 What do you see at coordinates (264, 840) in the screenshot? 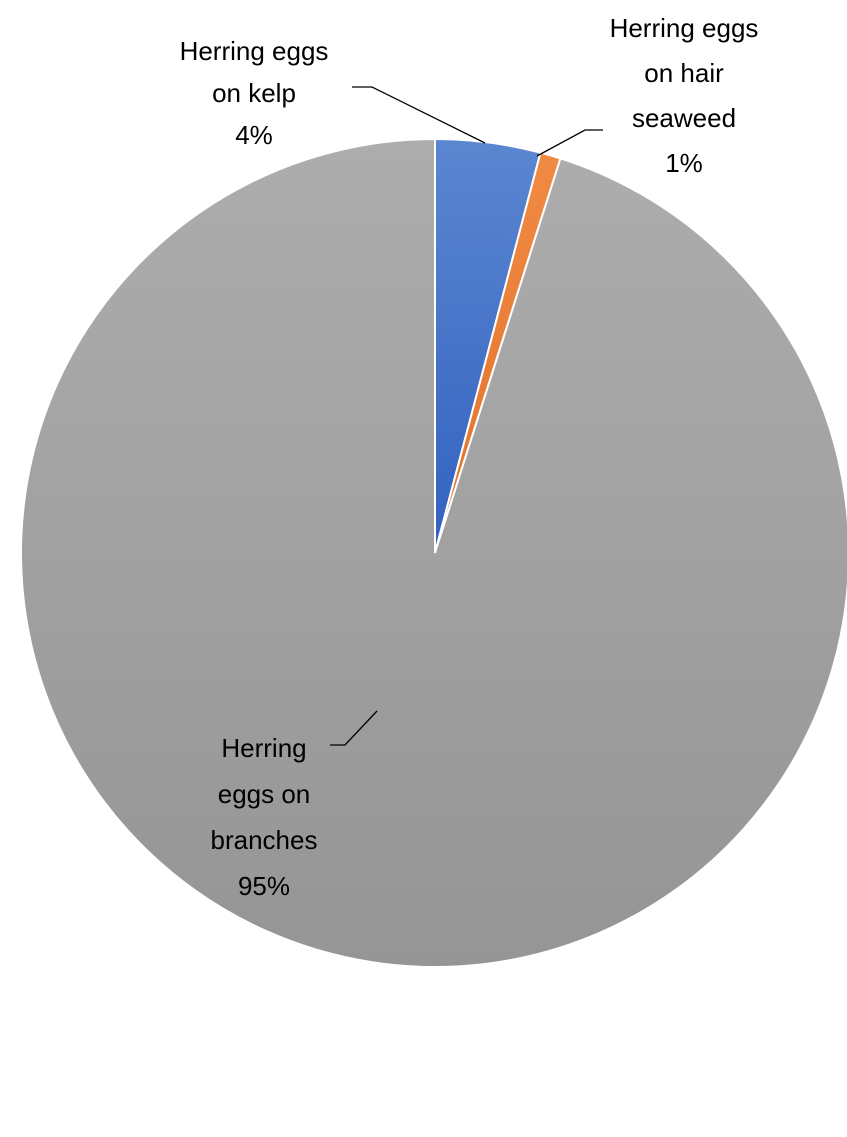
I see `data-label-2-line-2: branches` at bounding box center [264, 840].